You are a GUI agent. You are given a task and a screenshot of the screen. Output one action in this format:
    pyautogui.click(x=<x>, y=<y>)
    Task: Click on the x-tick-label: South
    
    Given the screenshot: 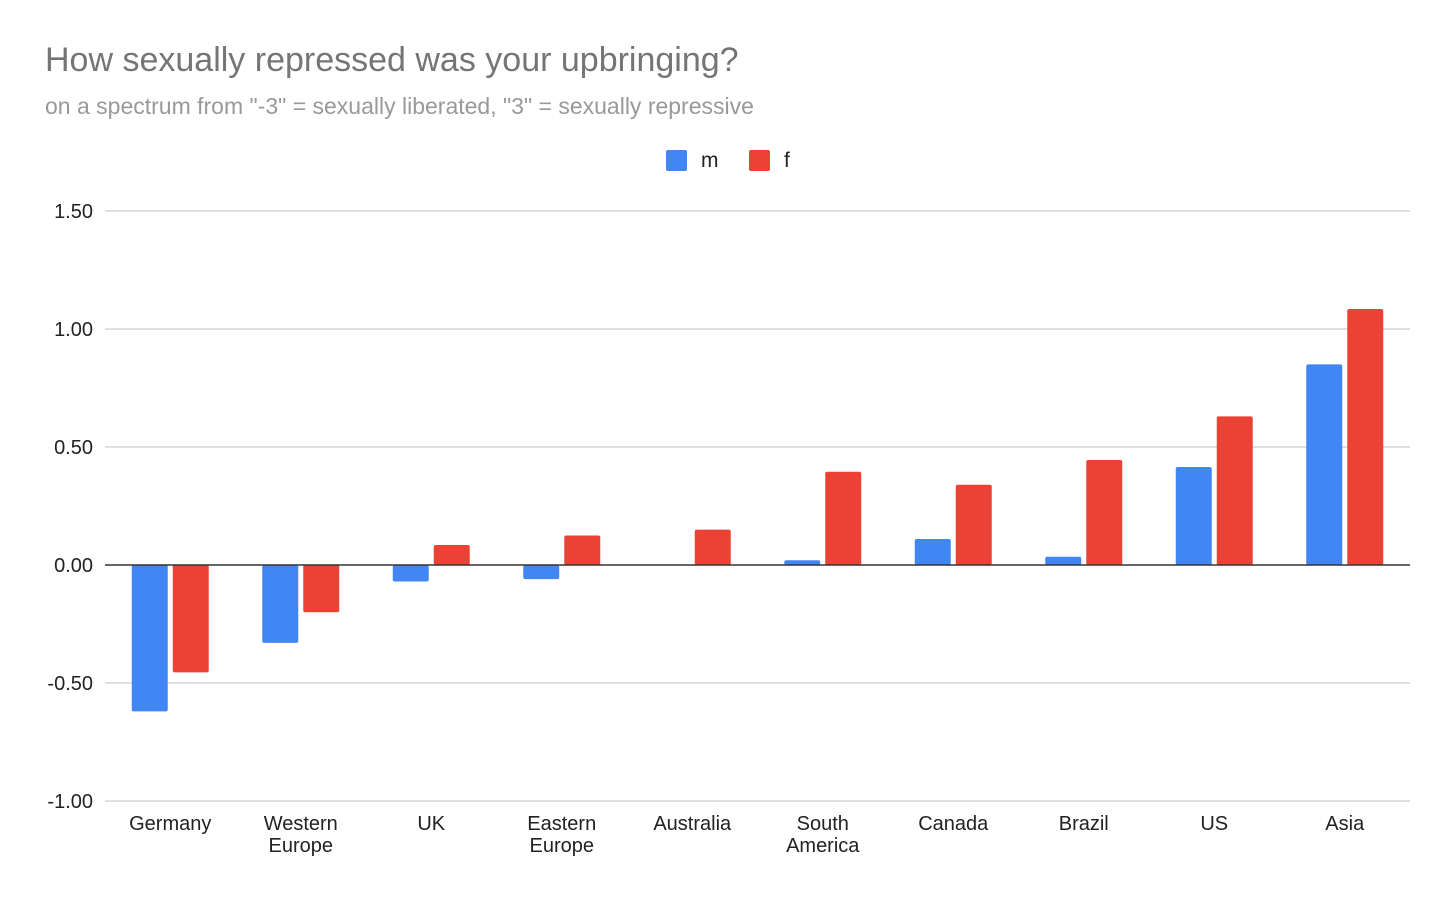 What is the action you would take?
    pyautogui.click(x=823, y=824)
    